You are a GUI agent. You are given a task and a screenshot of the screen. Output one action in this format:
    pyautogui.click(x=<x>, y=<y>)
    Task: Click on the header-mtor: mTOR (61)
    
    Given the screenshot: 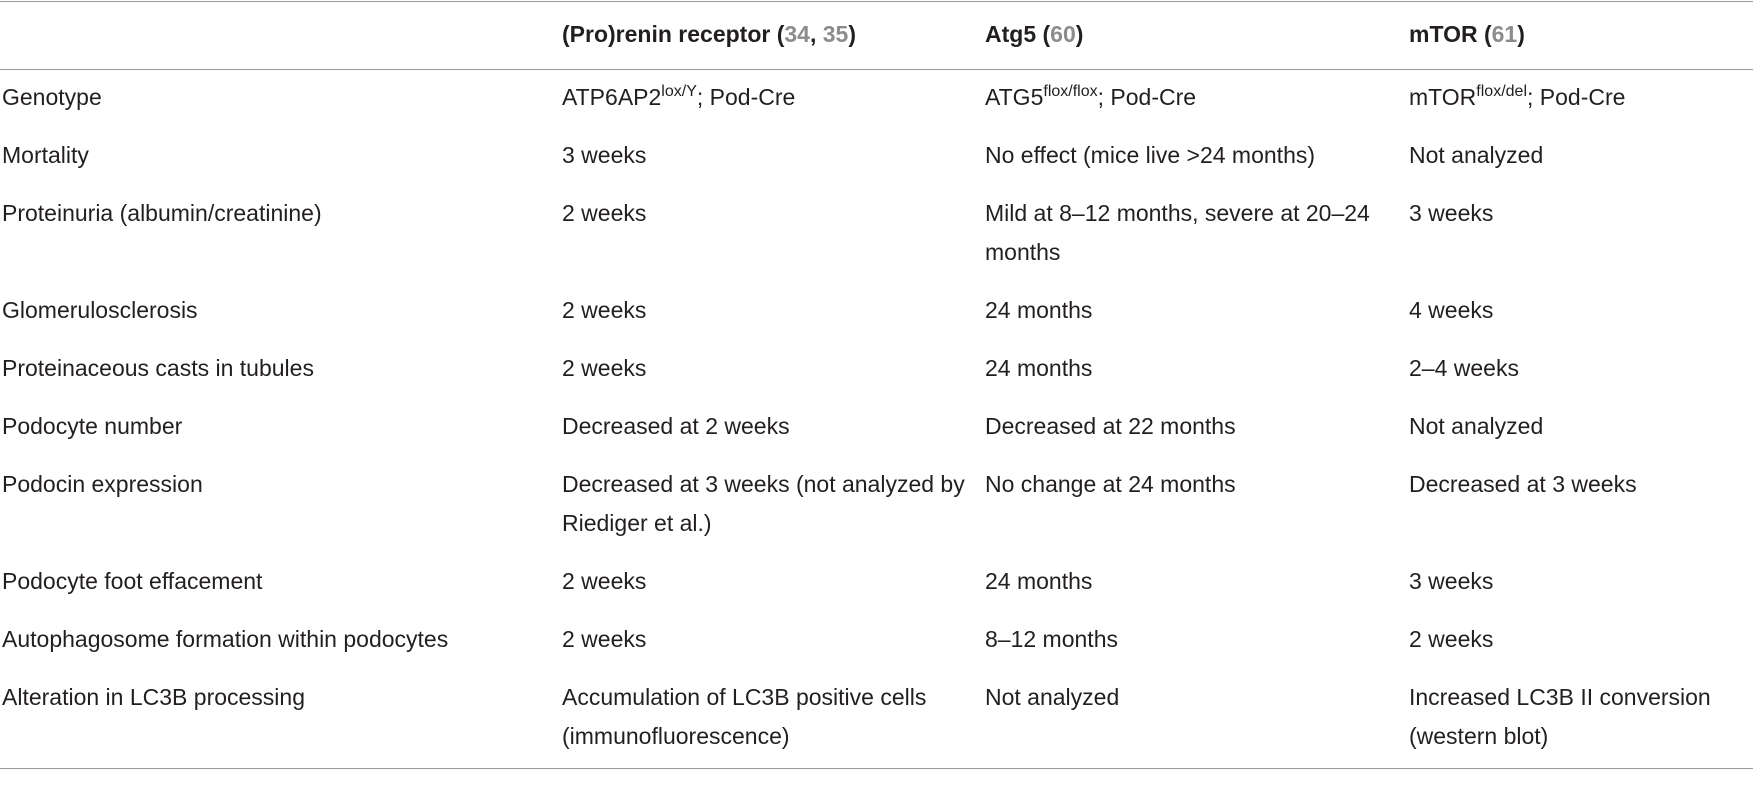 What is the action you would take?
    pyautogui.click(x=1581, y=35)
    